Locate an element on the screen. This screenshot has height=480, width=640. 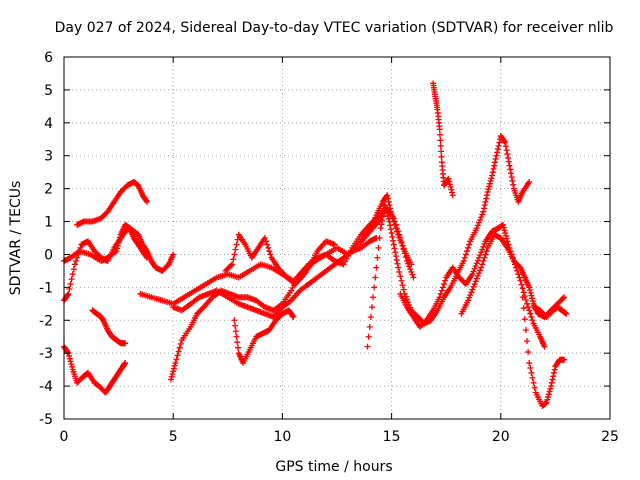
x-tick-label: 0 is located at coordinates (64, 437).